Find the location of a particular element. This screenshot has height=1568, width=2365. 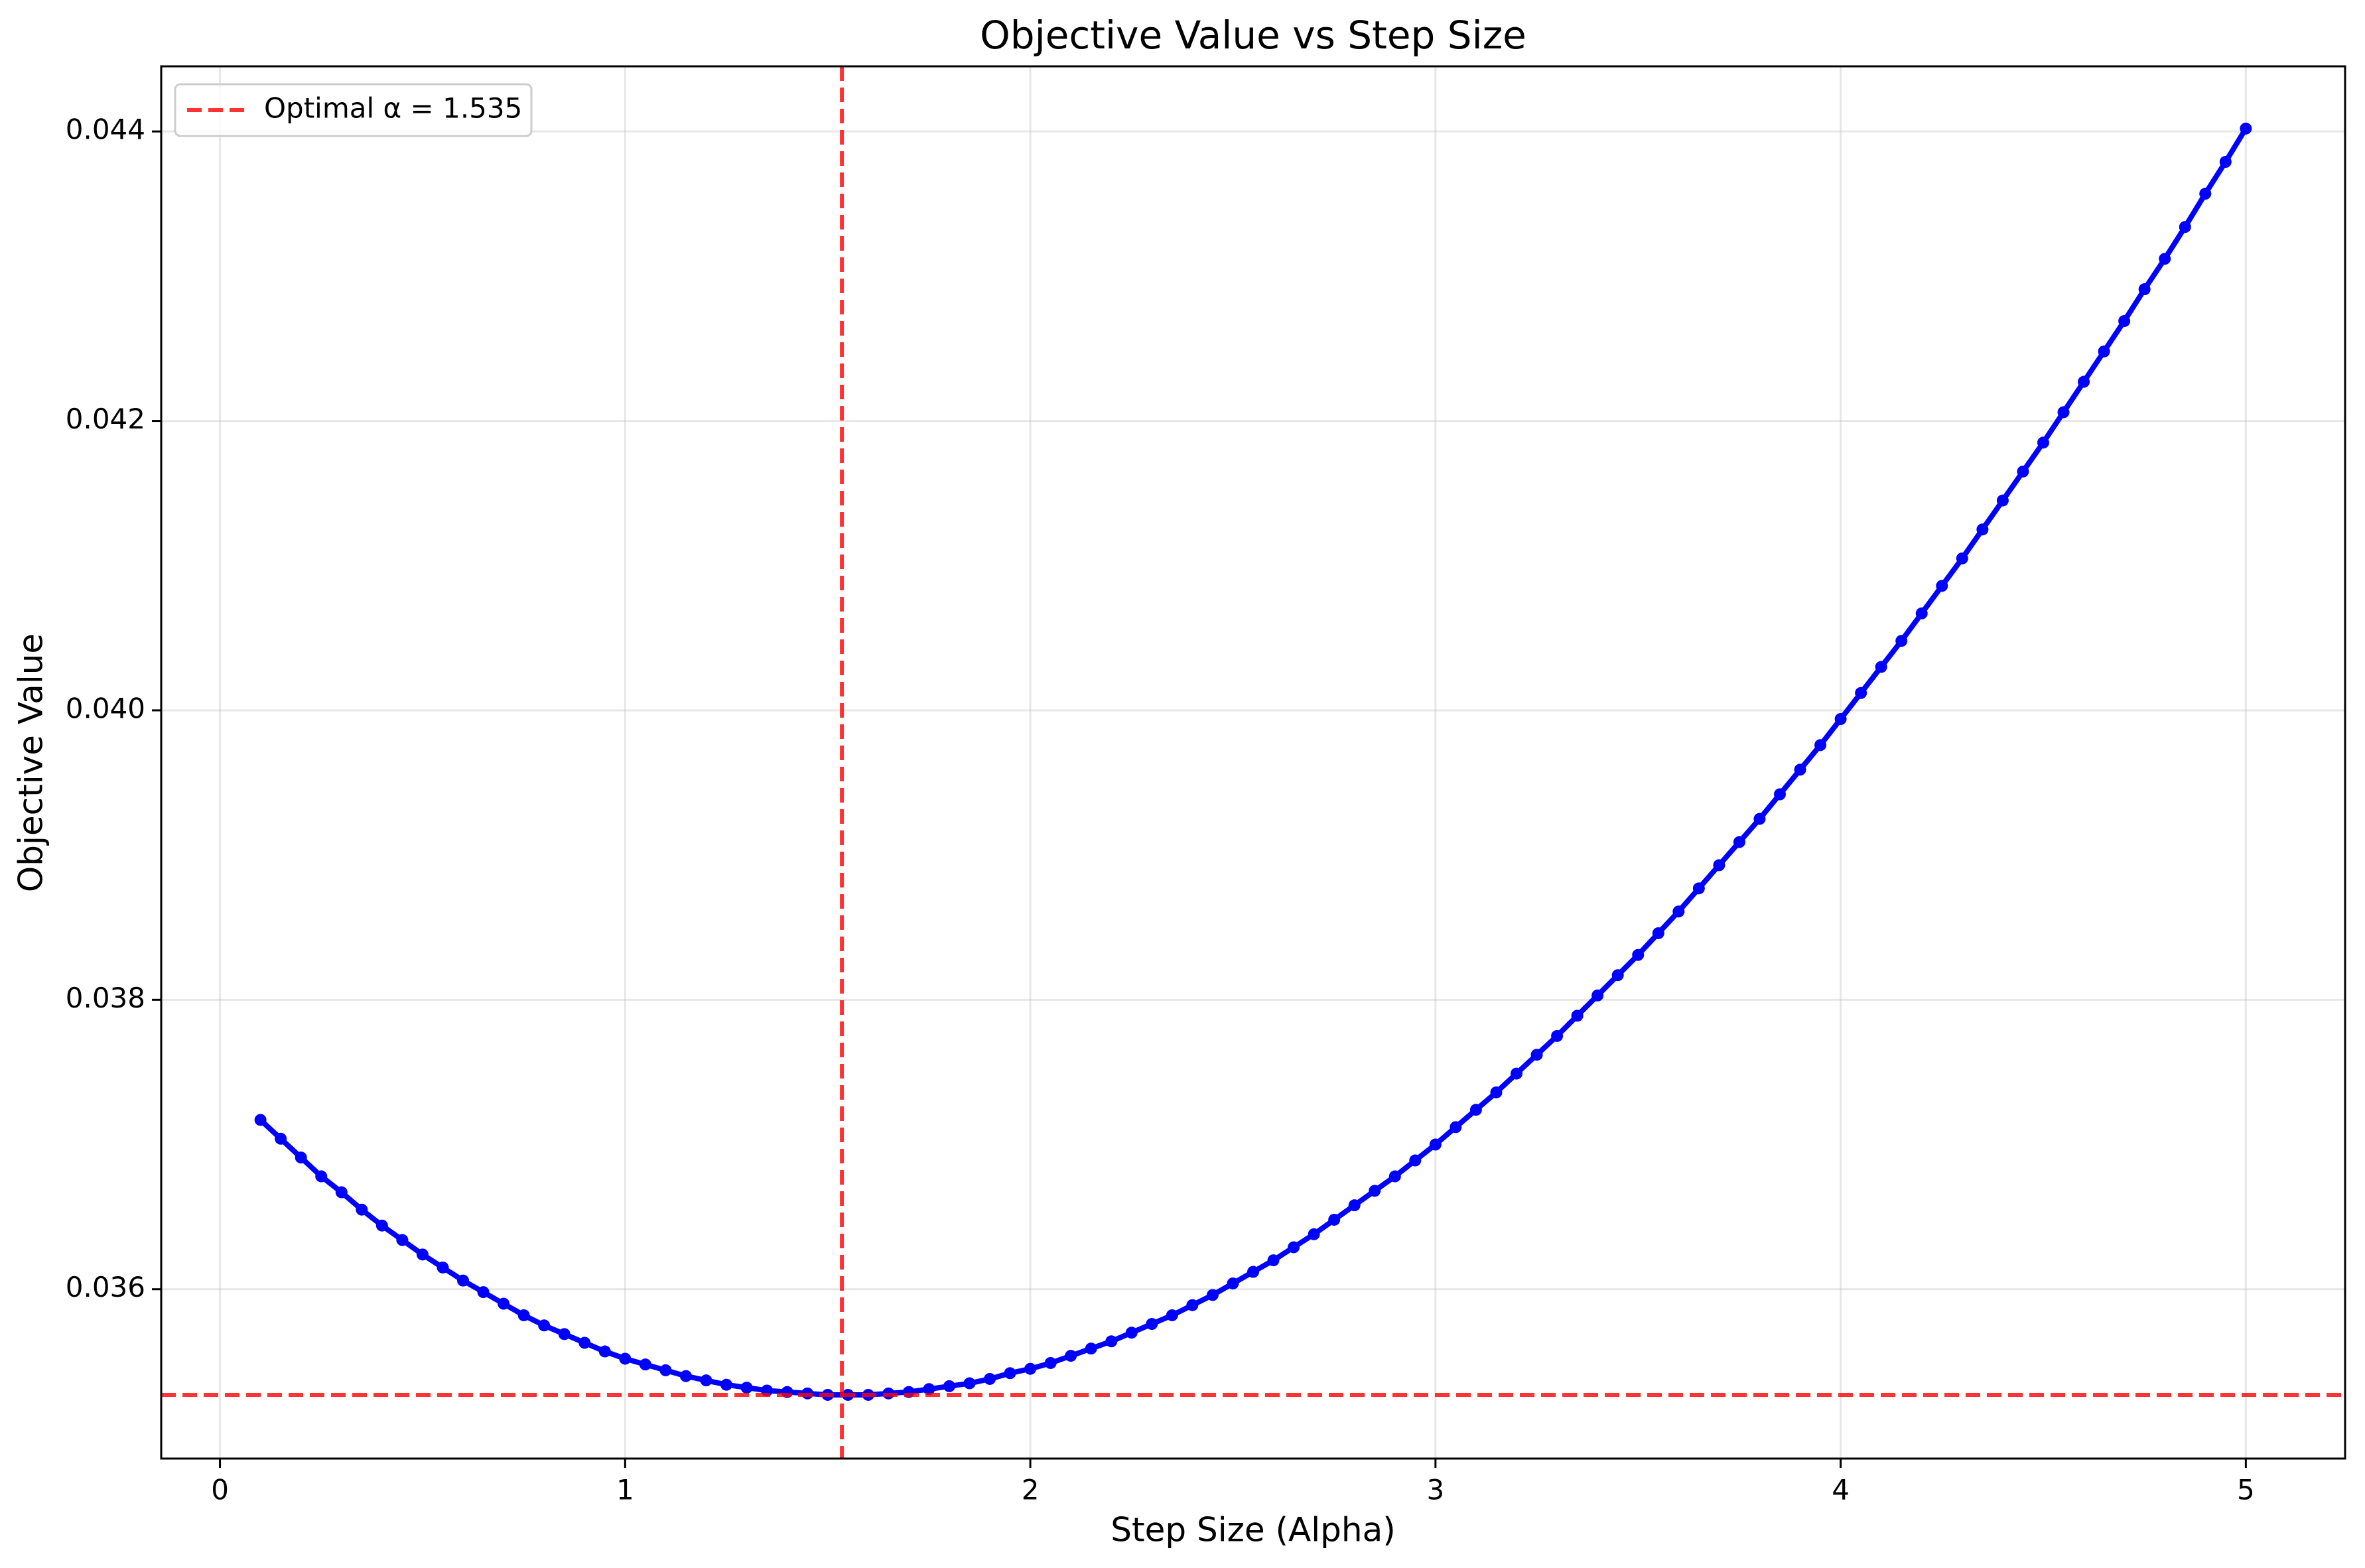

y-tick-label: 0.040 is located at coordinates (106, 708).